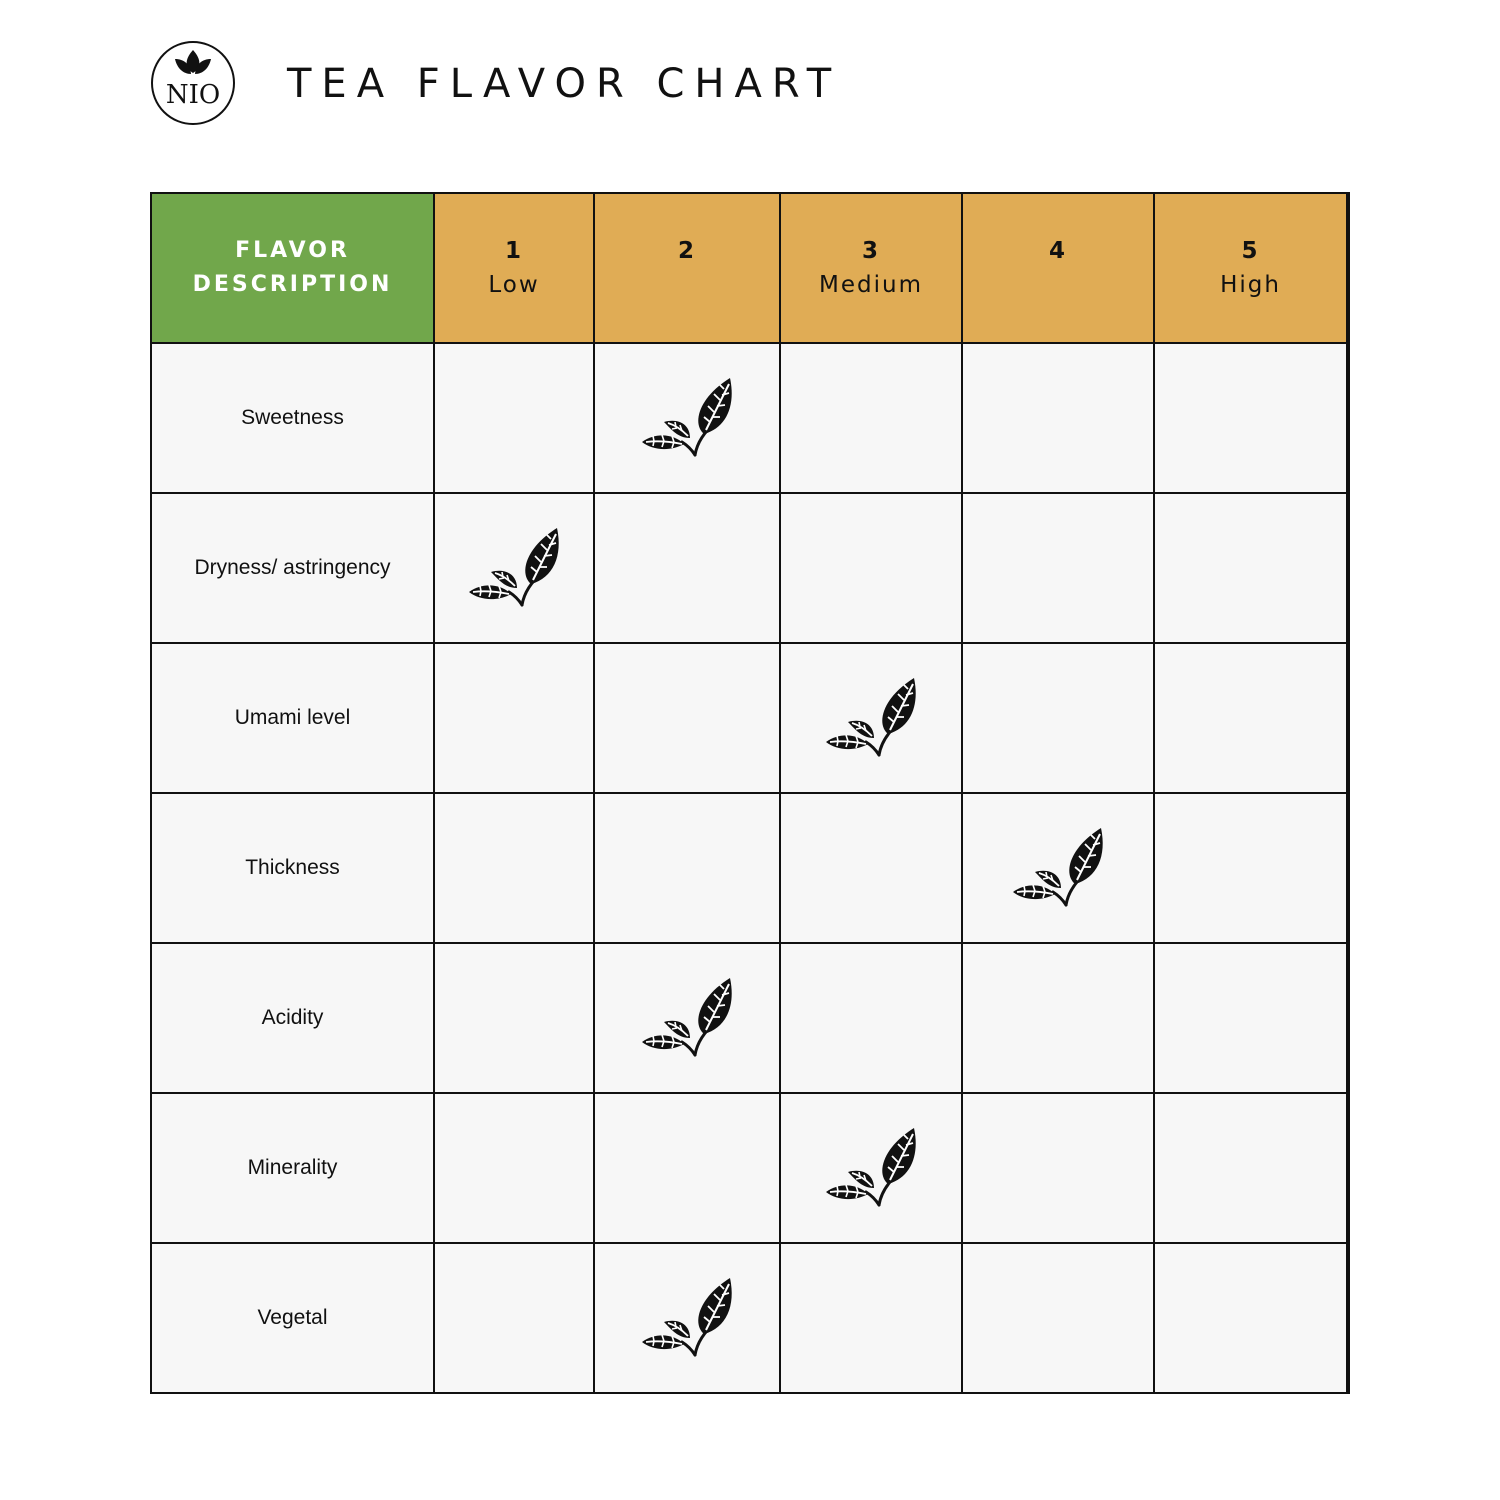 Image resolution: width=1500 pixels, height=1500 pixels. I want to click on flavor-description-header: FLAVOR DESCRIPTION, so click(292, 268).